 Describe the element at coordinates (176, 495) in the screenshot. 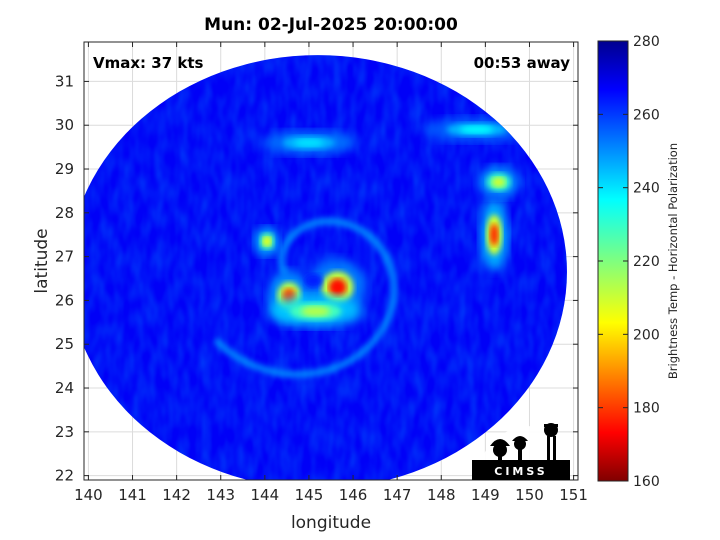

I see `x-tick-label: 142` at that location.